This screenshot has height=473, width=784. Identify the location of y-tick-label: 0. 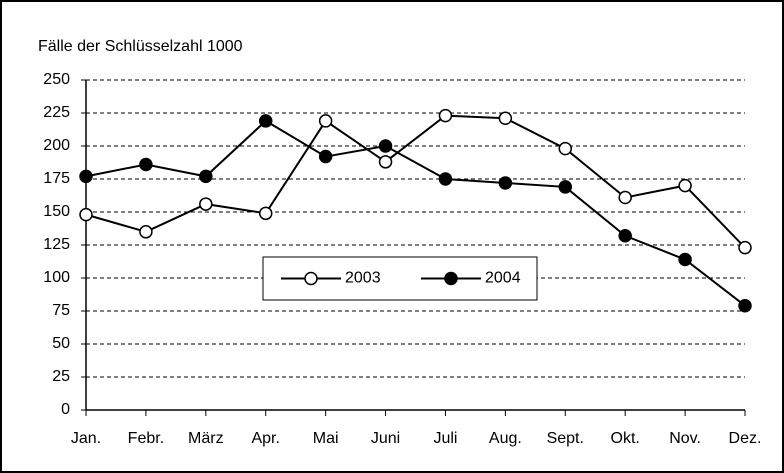
(65, 409).